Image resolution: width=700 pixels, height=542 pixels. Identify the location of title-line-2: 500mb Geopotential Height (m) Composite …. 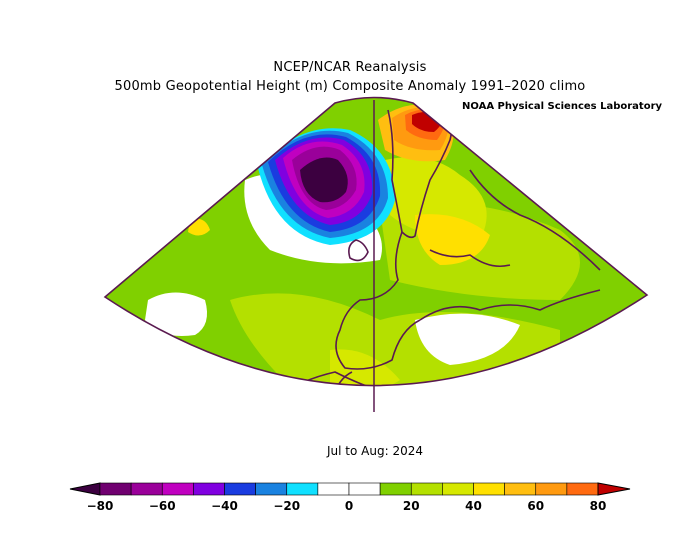
(350, 86).